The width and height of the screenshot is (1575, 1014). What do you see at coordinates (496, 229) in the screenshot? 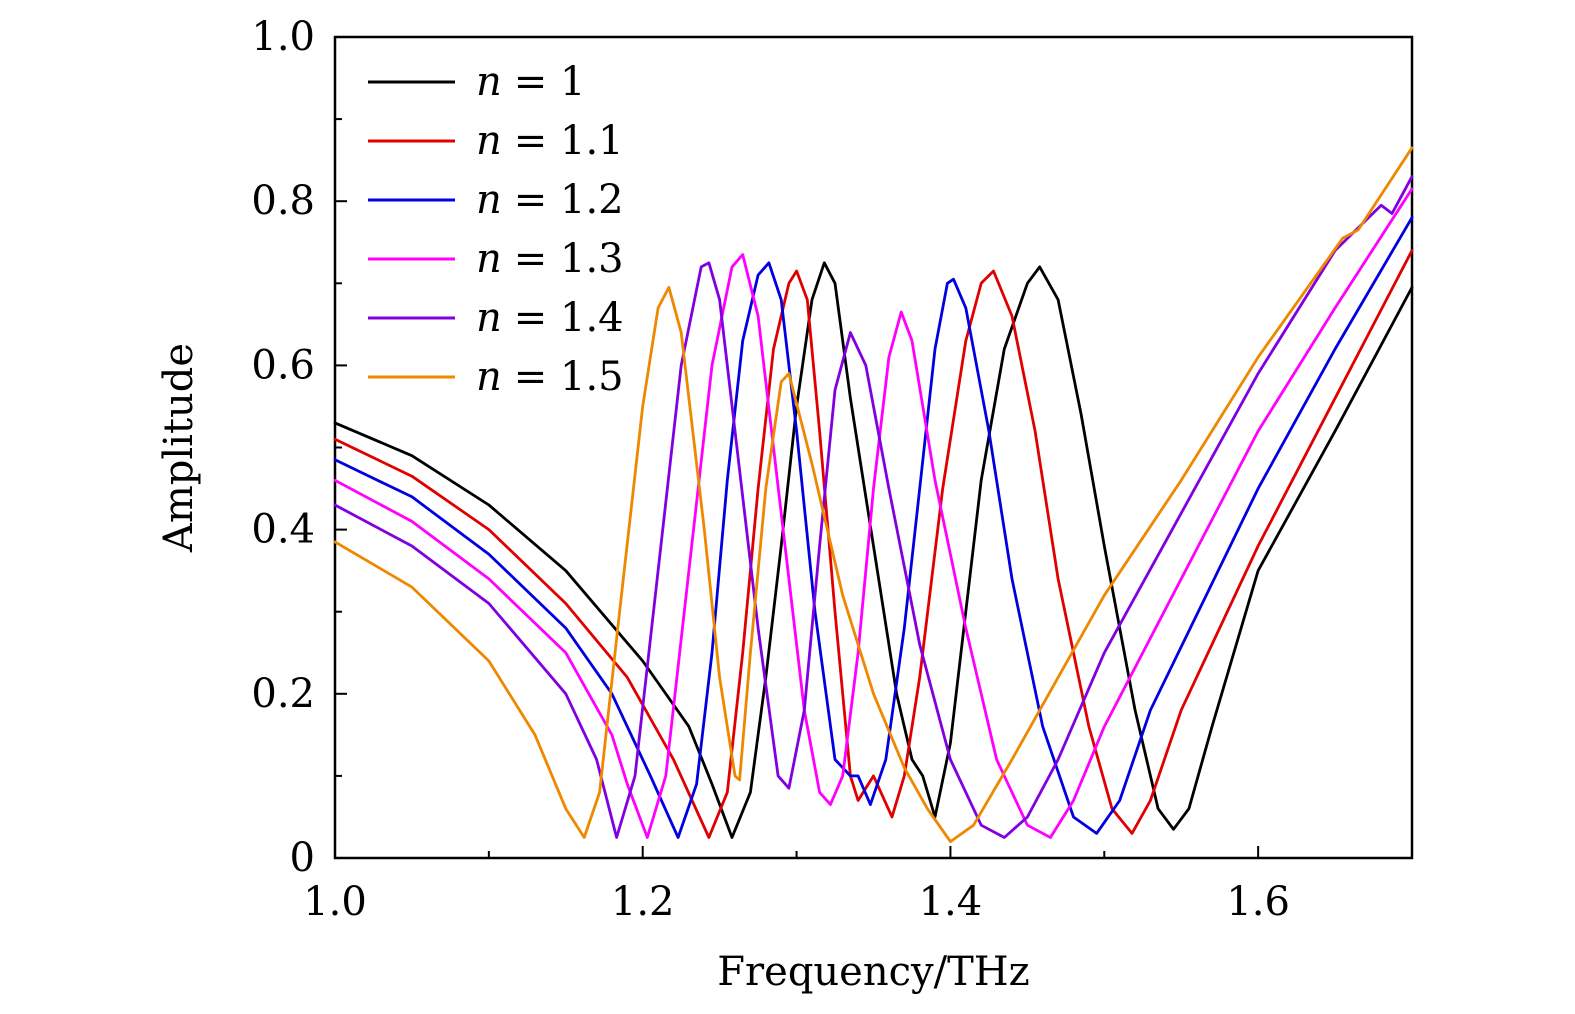
I see `legend: n = 1 n = 1.1 n = 1.2 n = 1.3 n = 1.4 n = 1.5` at bounding box center [496, 229].